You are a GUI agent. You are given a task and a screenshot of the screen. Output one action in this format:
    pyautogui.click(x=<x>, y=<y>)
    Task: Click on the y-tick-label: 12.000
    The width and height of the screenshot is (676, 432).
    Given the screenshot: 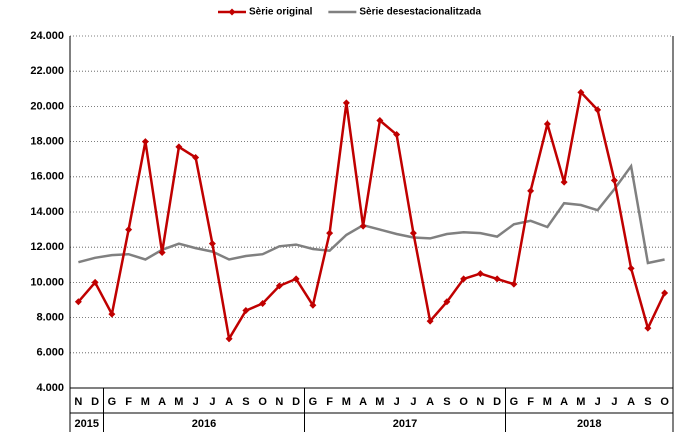 What is the action you would take?
    pyautogui.click(x=47, y=247)
    